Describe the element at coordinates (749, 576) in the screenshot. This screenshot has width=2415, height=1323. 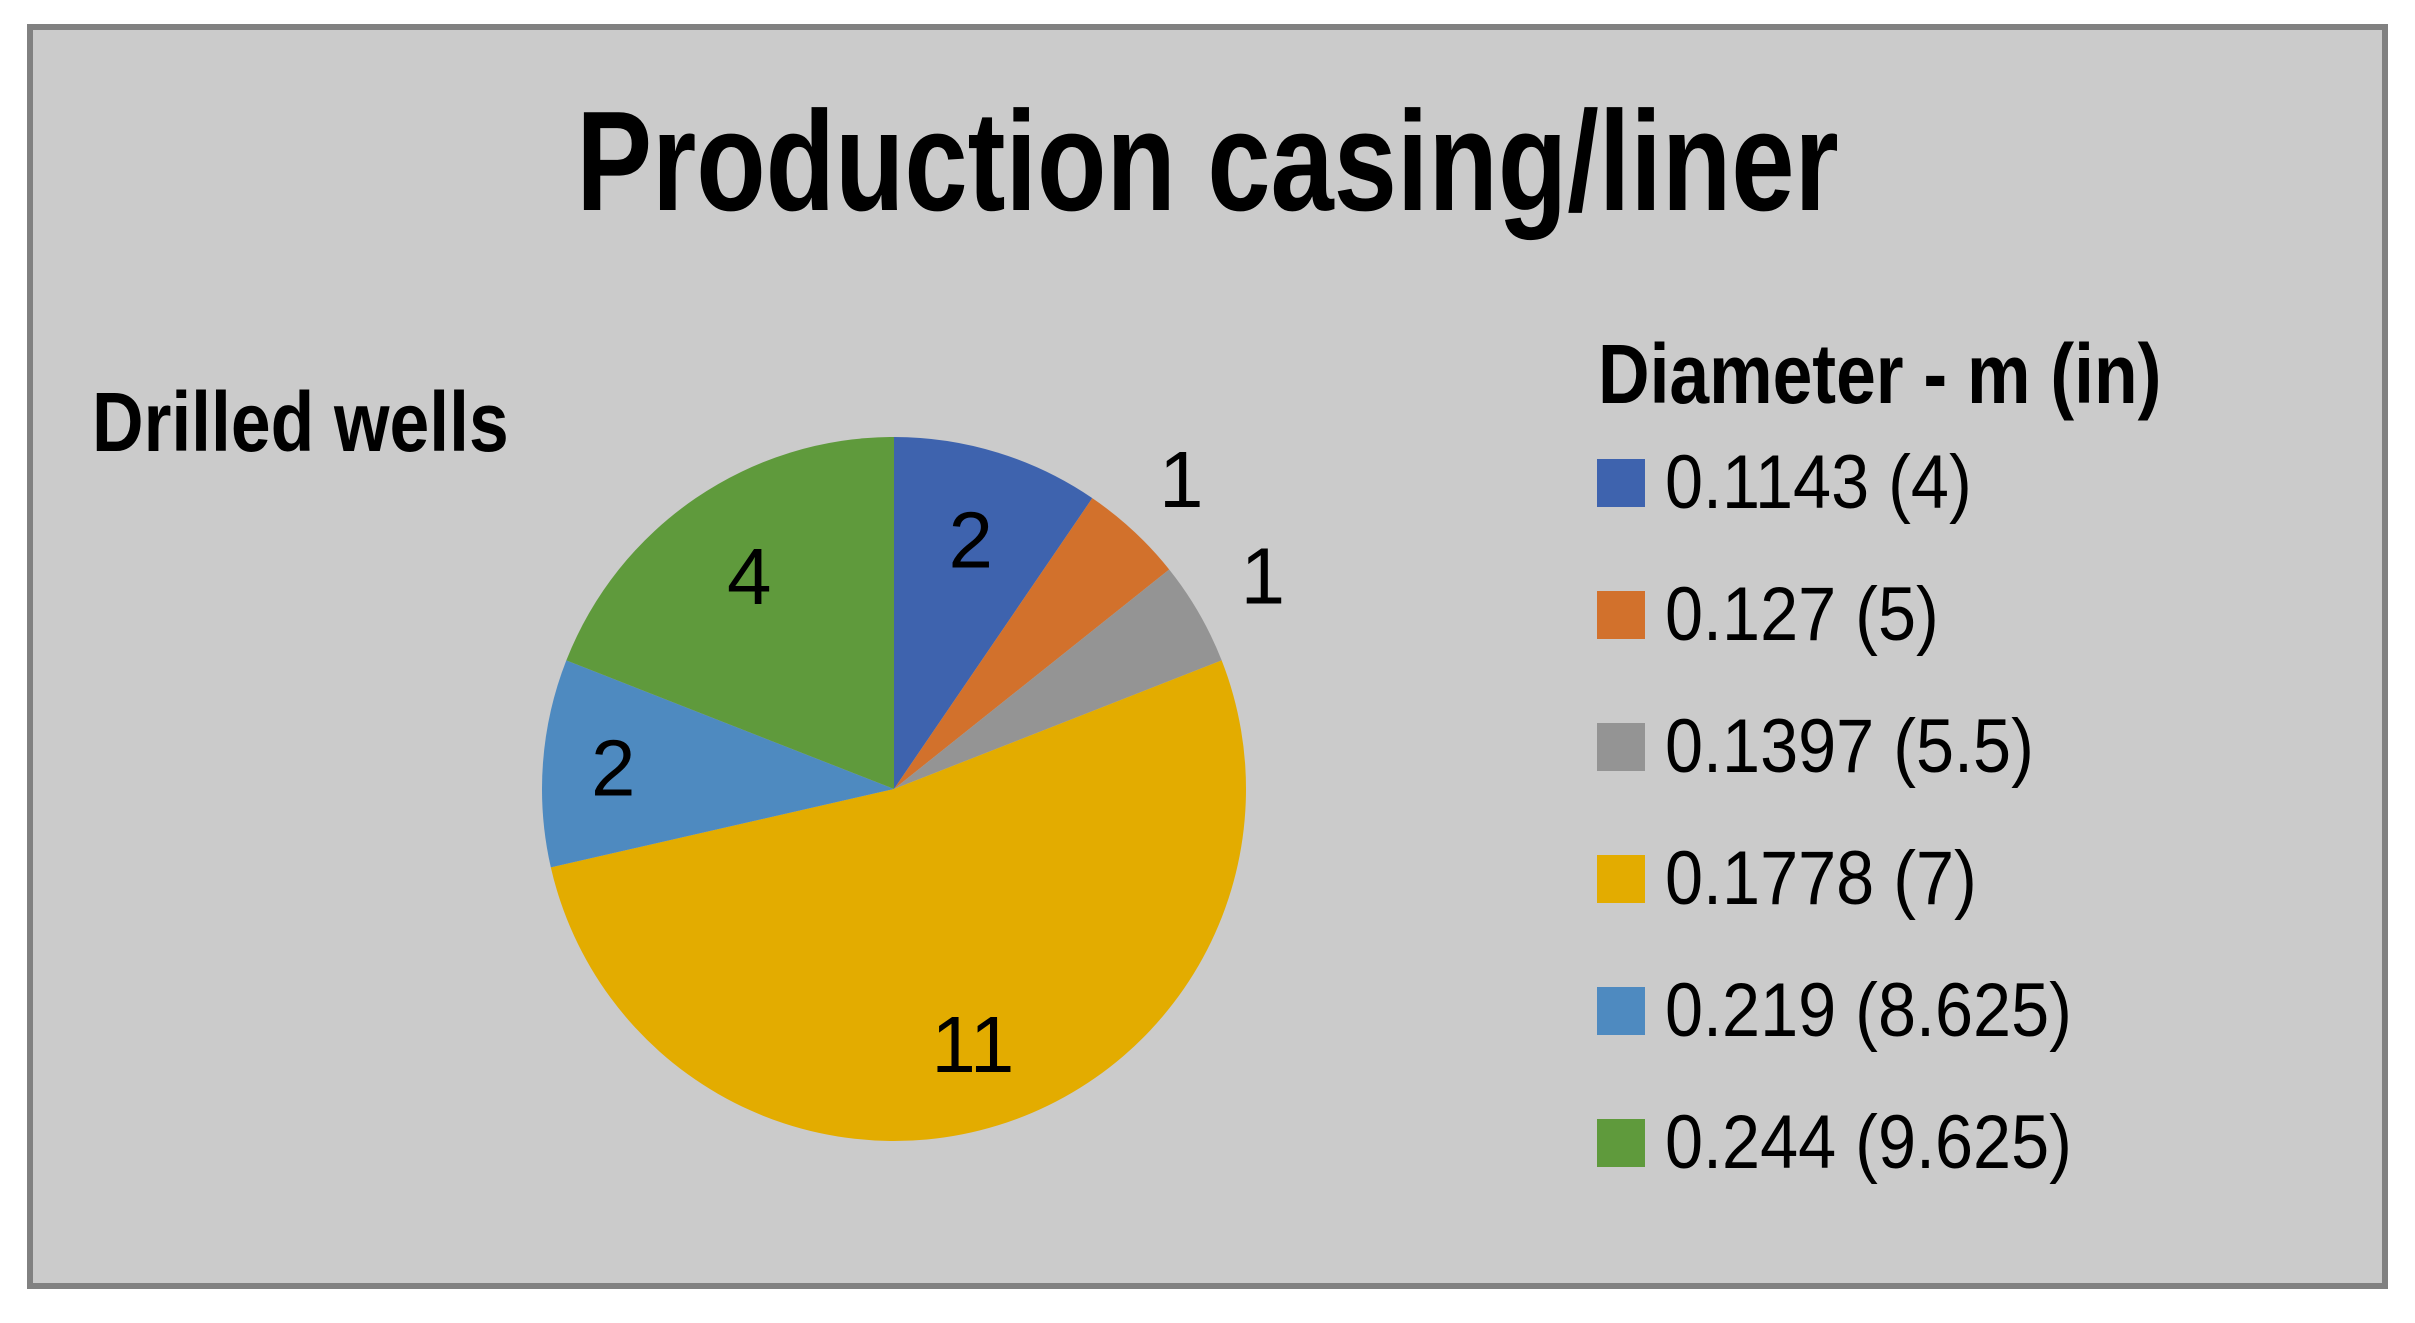
I see `pie-data-label: 4` at that location.